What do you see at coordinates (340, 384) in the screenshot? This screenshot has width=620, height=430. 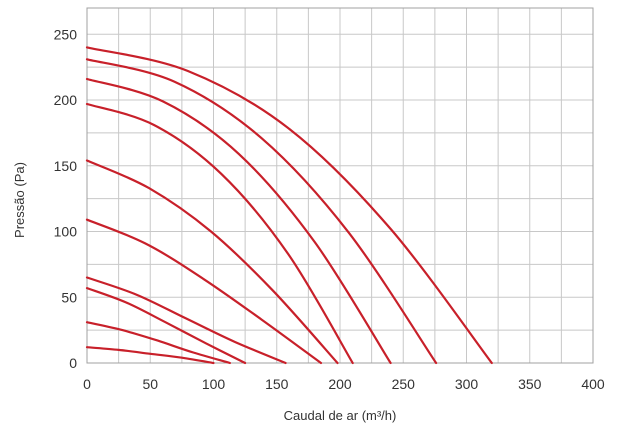 I see `x-tick-label: 200` at bounding box center [340, 384].